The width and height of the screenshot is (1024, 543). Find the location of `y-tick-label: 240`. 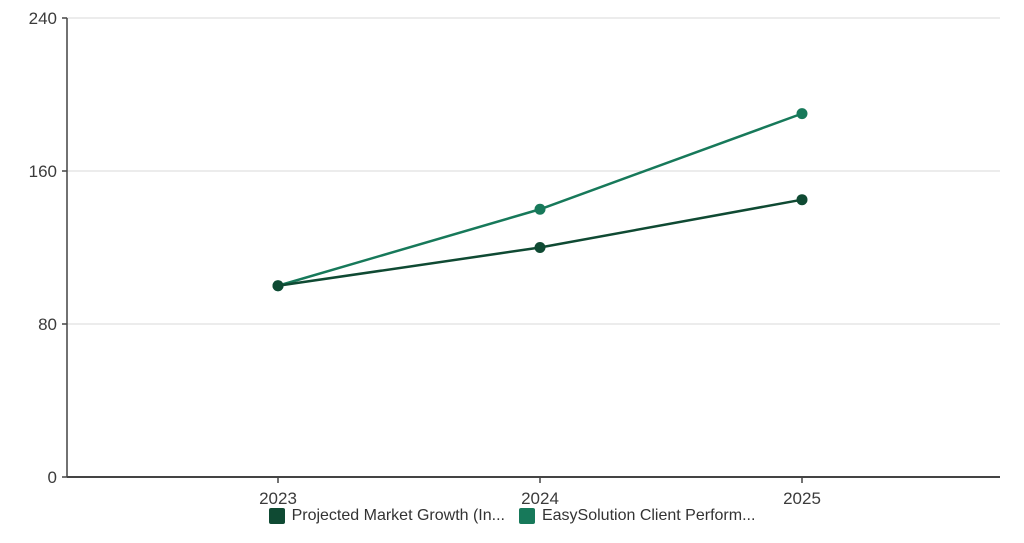

y-tick-label: 240 is located at coordinates (43, 18).